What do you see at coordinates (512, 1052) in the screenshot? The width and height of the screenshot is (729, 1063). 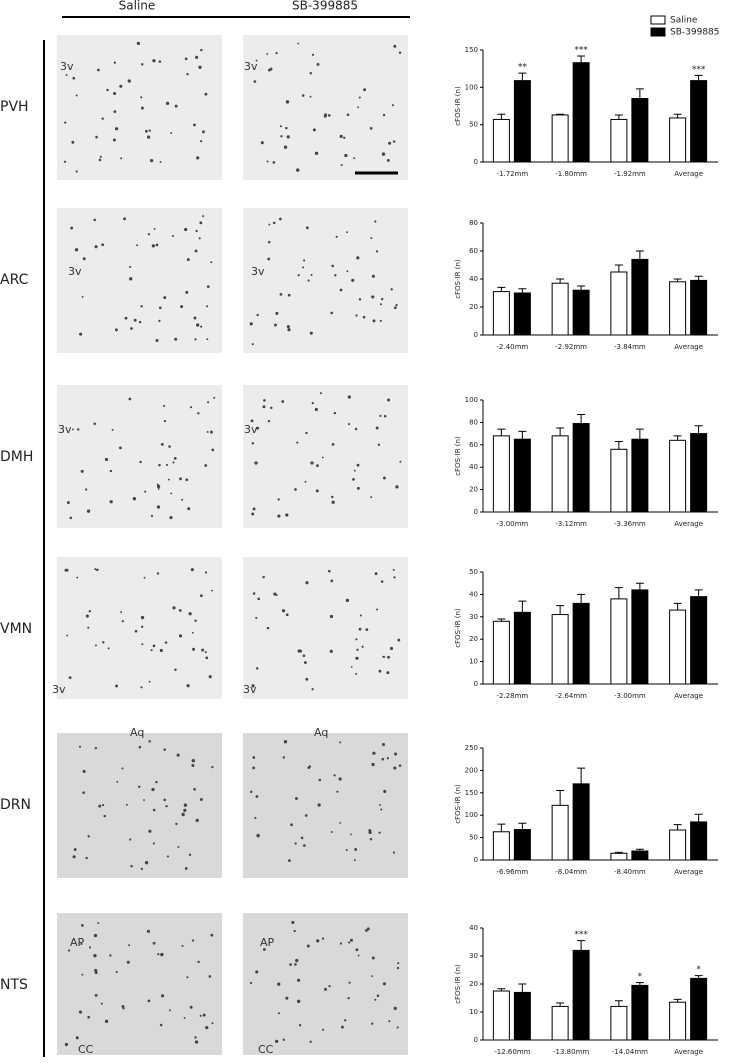 I see `x-tick-label: -12.60mm` at bounding box center [512, 1052].